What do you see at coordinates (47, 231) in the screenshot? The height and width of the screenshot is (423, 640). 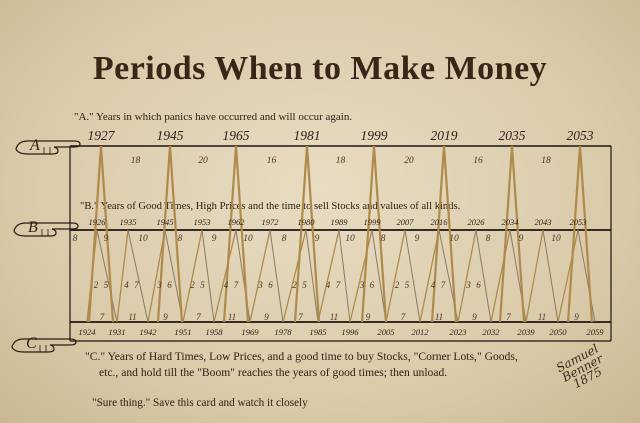 I see `pointing-hand-b-icon` at bounding box center [47, 231].